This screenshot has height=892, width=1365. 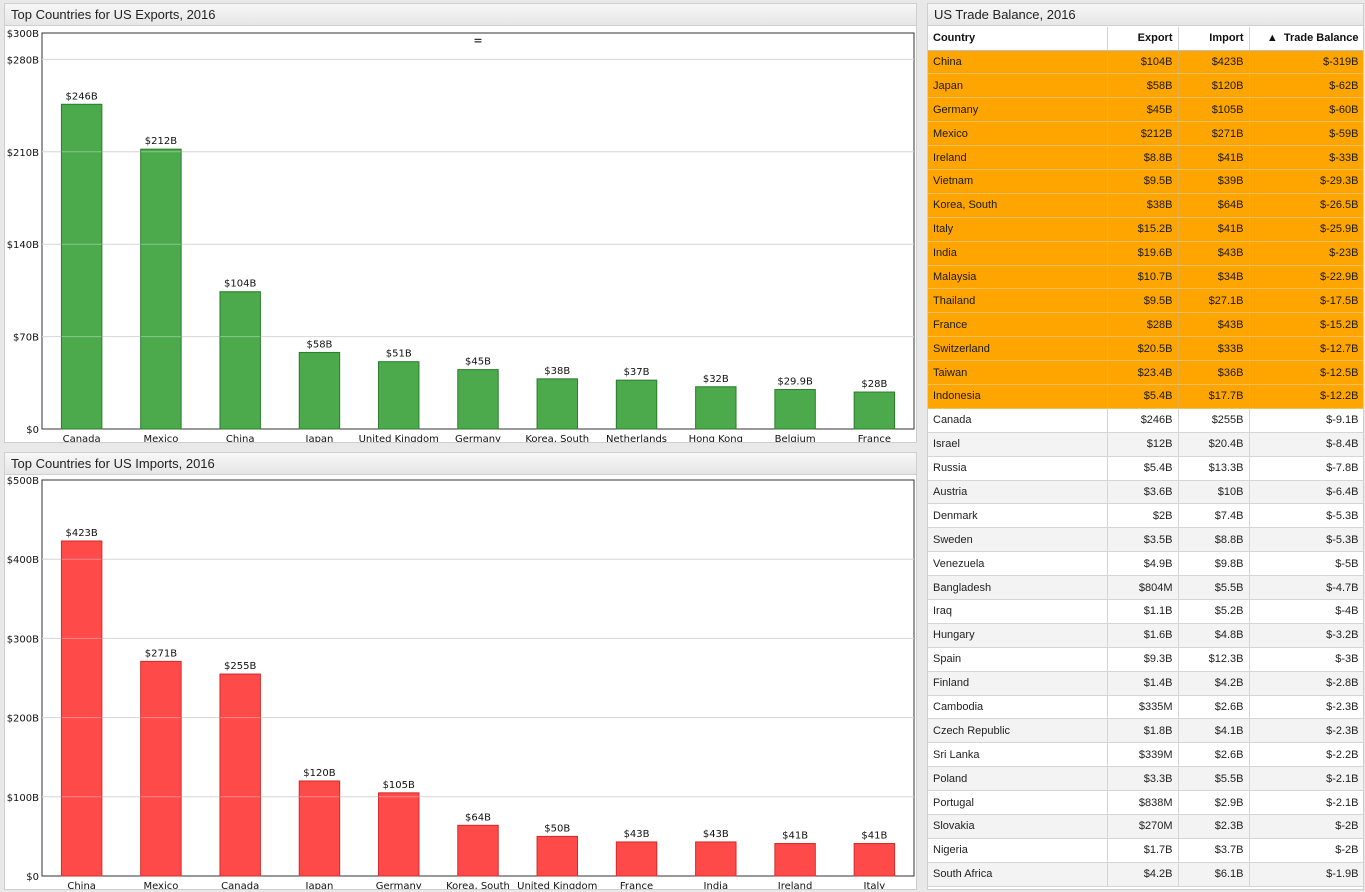 I want to click on cell-trade-balance: $-5B, so click(x=1306, y=564).